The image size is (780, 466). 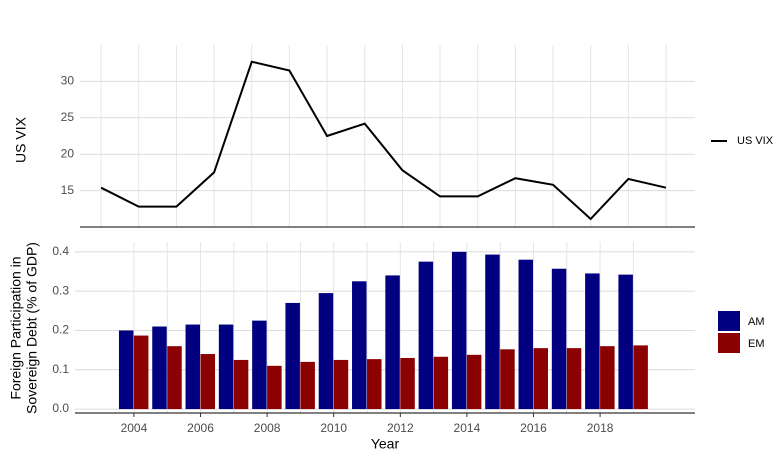 I want to click on y-tick-label: 0.1, so click(x=60, y=369).